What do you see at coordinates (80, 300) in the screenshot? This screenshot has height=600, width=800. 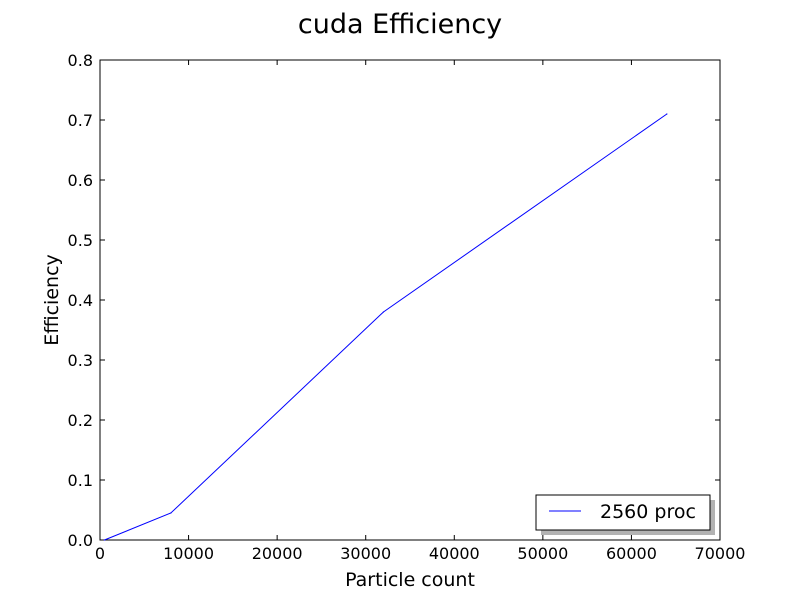 I see `y-tick-label: 0.4` at bounding box center [80, 300].